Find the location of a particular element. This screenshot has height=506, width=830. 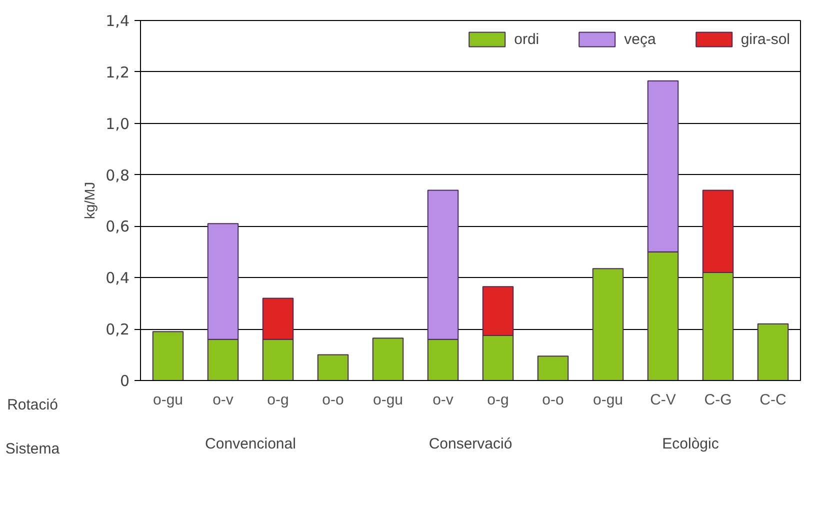

x-tick-label: C-V is located at coordinates (663, 400).